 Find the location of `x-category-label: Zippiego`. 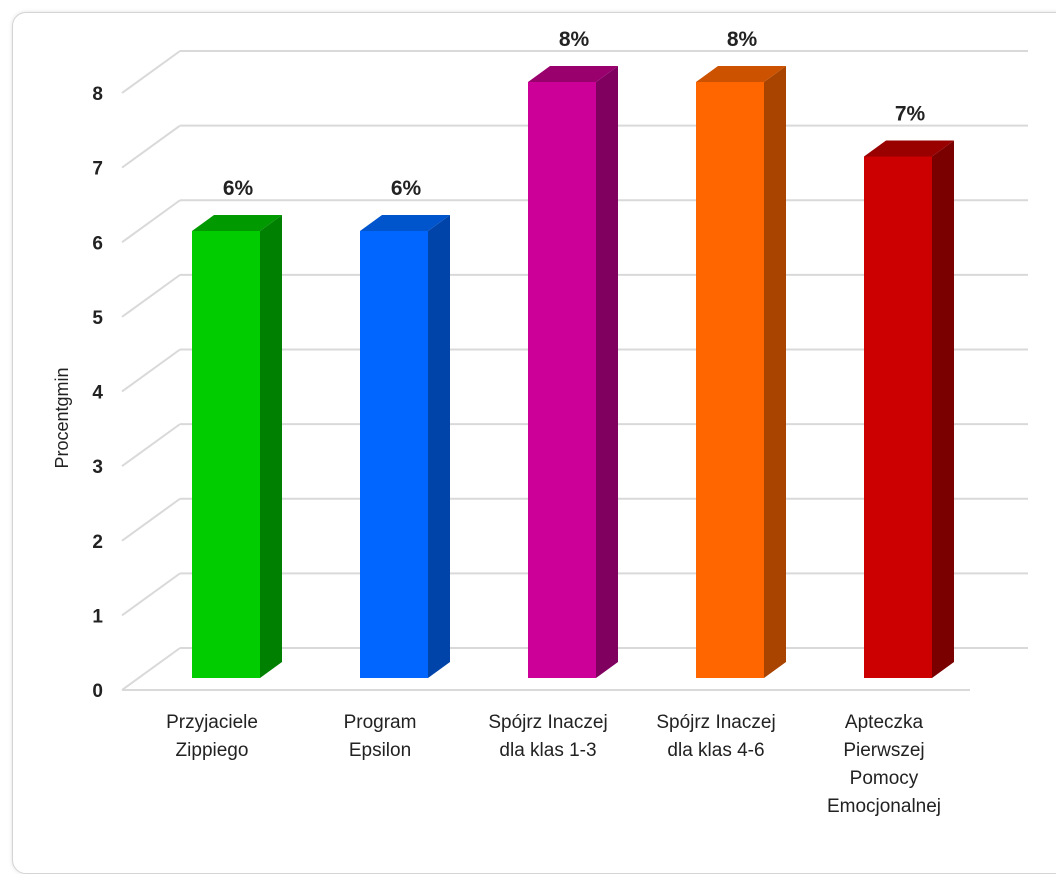

x-category-label: Zippiego is located at coordinates (212, 750).